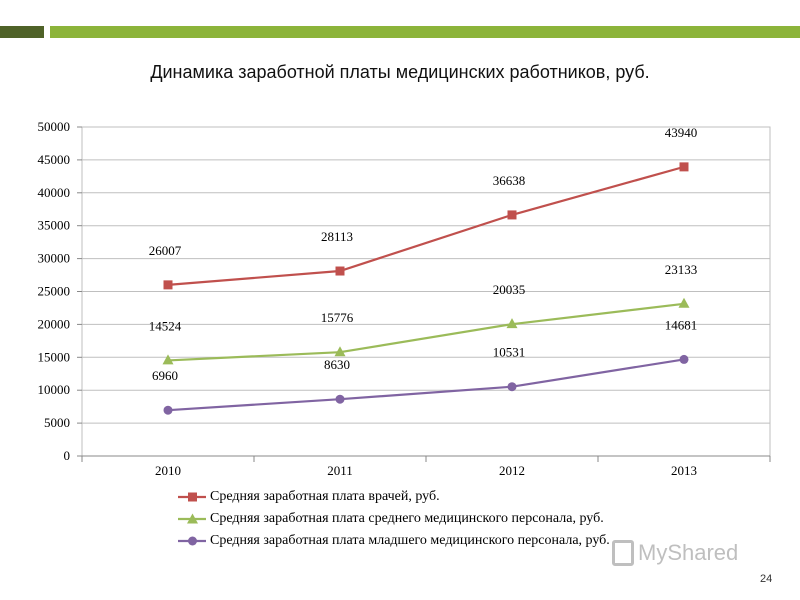 Image resolution: width=800 pixels, height=600 pixels. What do you see at coordinates (57, 422) in the screenshot?
I see `y-tick-label: 5000` at bounding box center [57, 422].